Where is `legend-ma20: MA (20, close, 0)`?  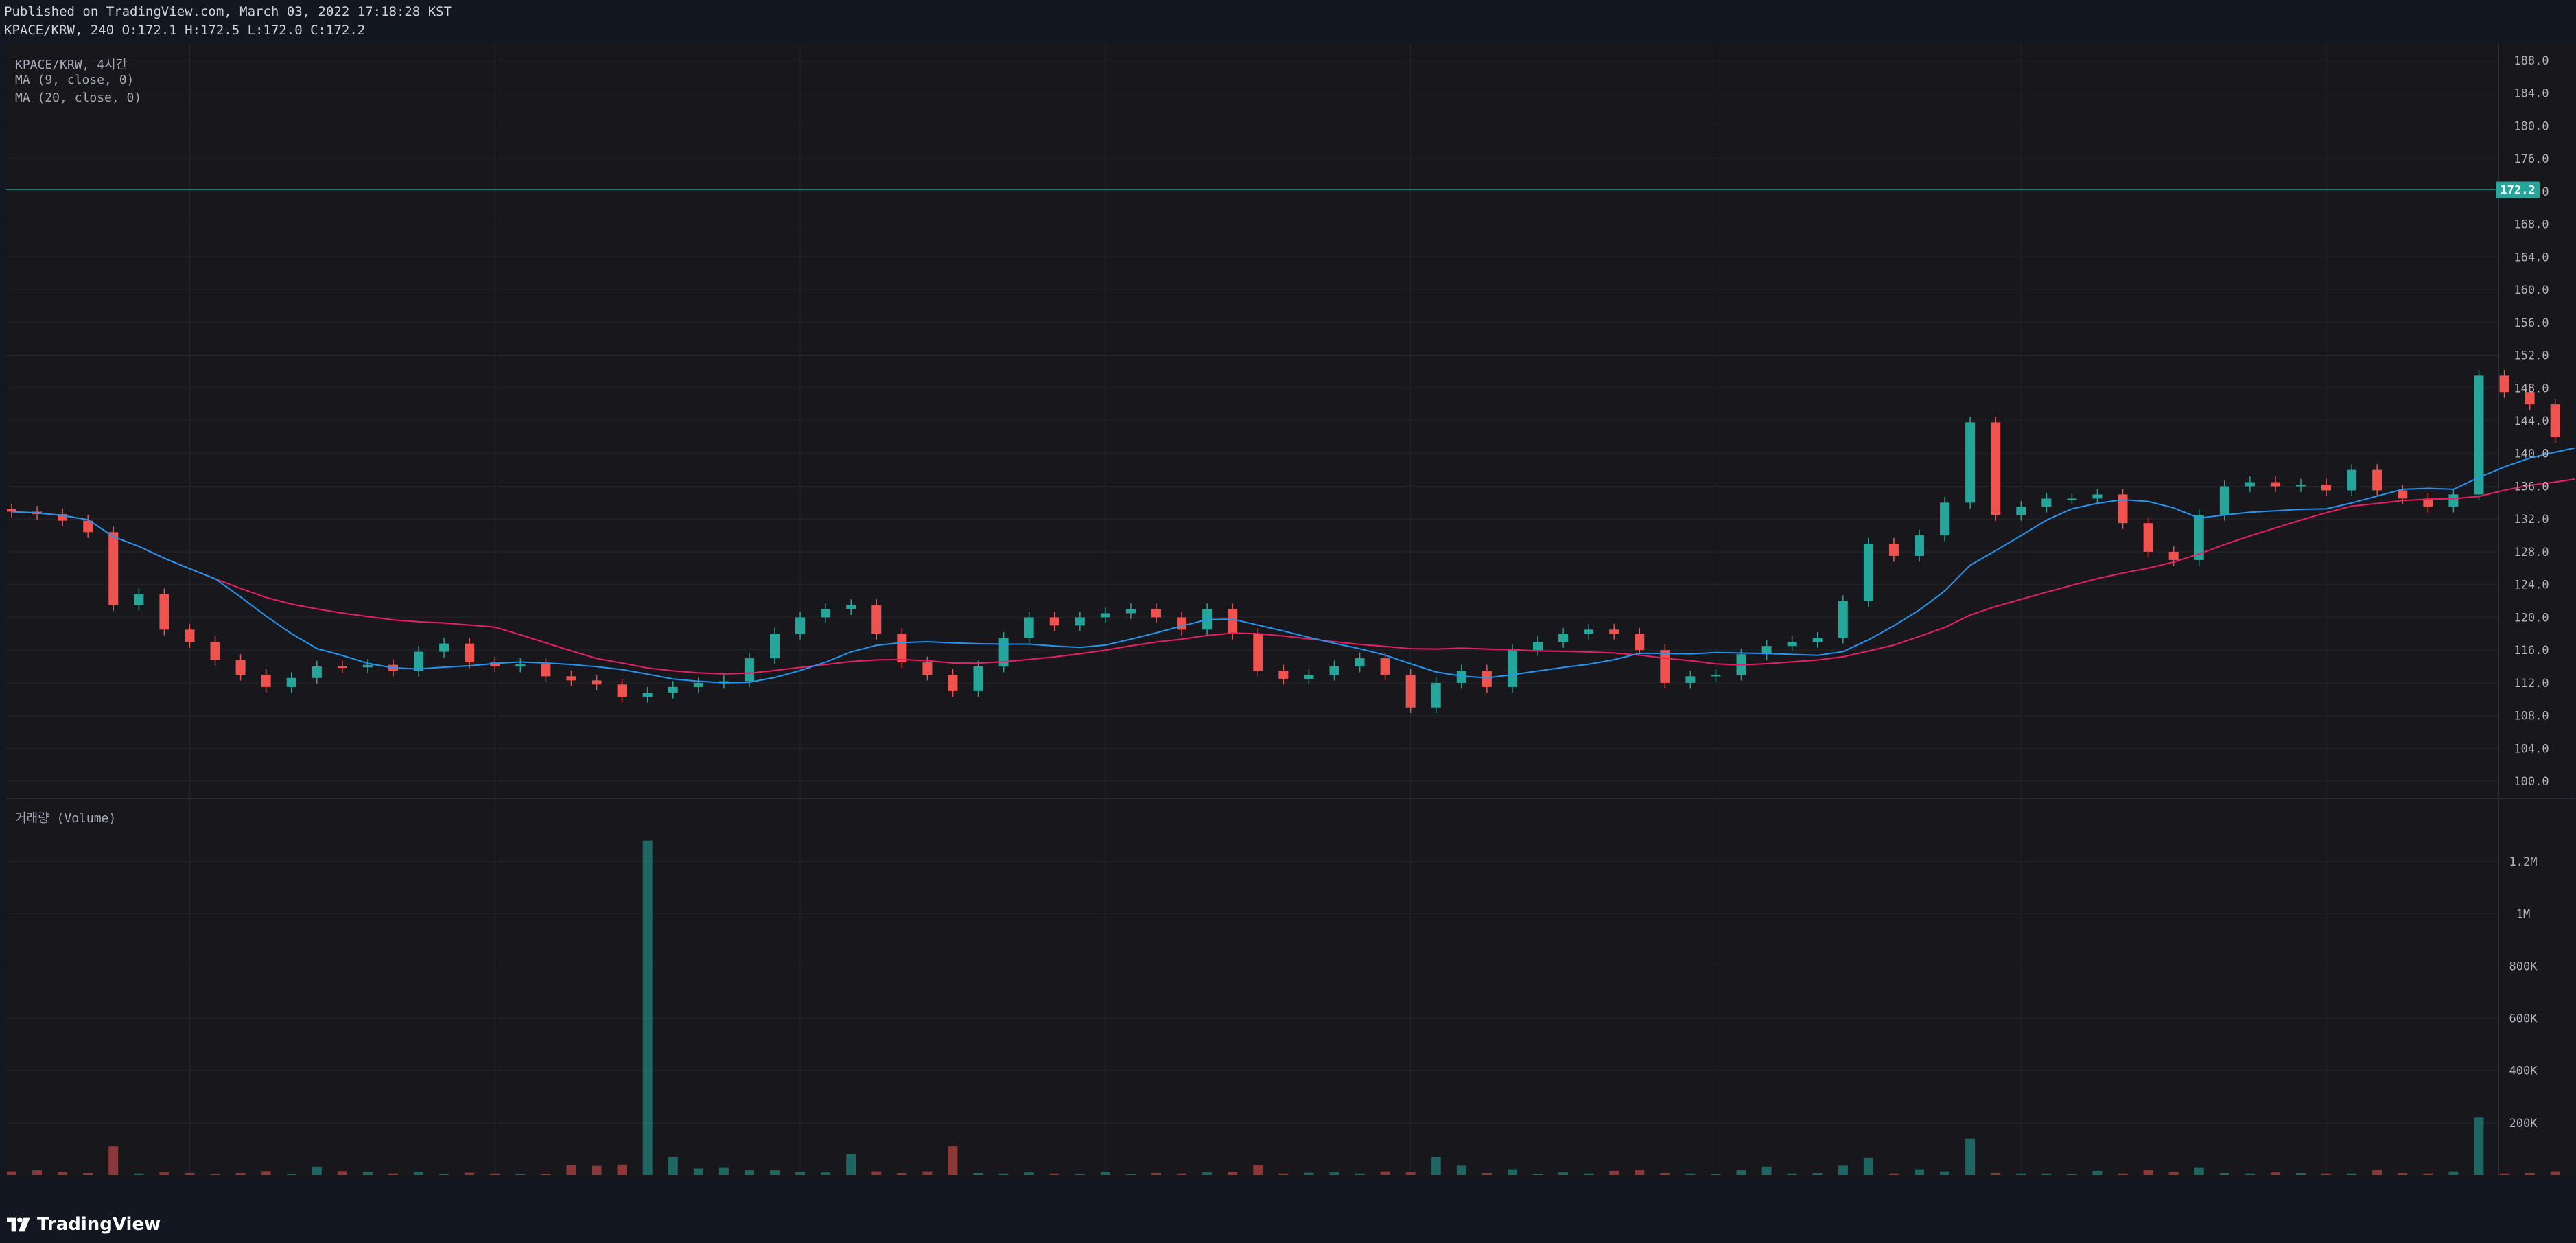 legend-ma20: MA (20, close, 0) is located at coordinates (78, 98).